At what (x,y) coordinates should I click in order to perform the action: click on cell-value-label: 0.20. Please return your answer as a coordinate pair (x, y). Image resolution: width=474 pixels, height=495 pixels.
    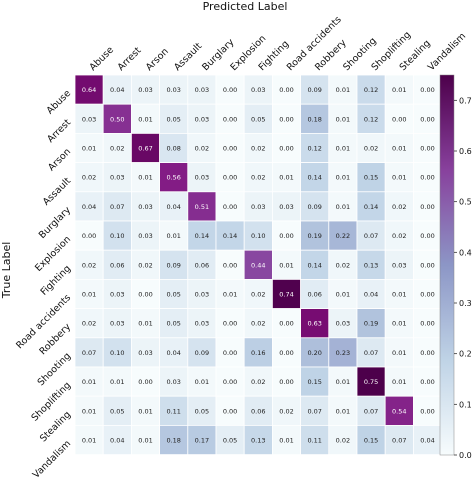
    Looking at the image, I should click on (314, 353).